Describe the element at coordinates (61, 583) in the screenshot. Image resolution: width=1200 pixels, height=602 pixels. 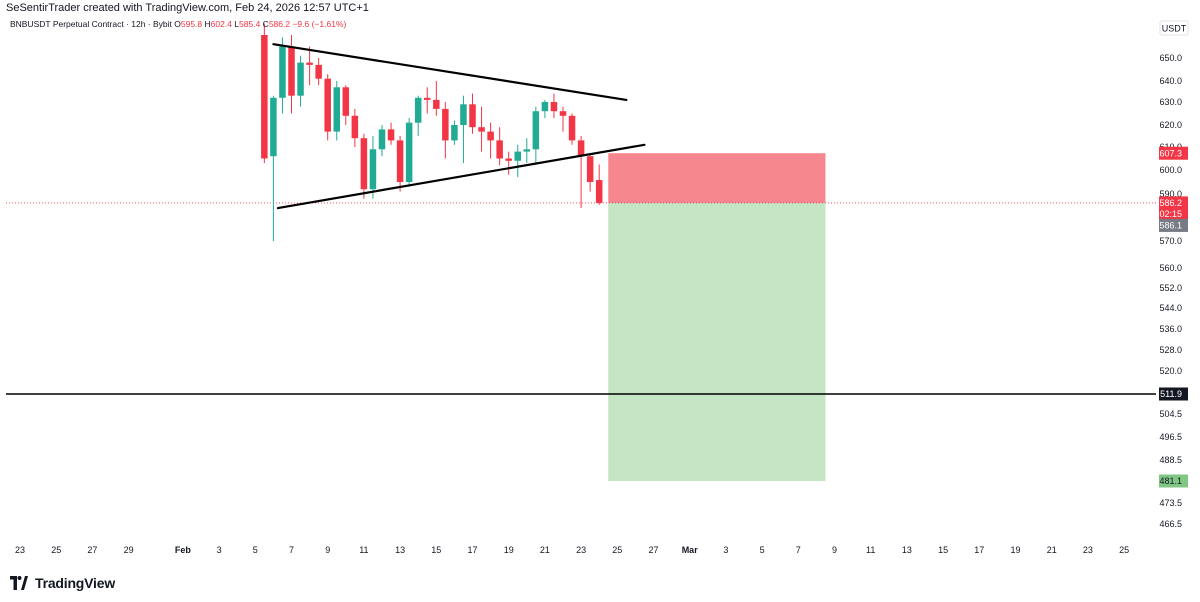
I see `tradingview-branding: TradingView` at that location.